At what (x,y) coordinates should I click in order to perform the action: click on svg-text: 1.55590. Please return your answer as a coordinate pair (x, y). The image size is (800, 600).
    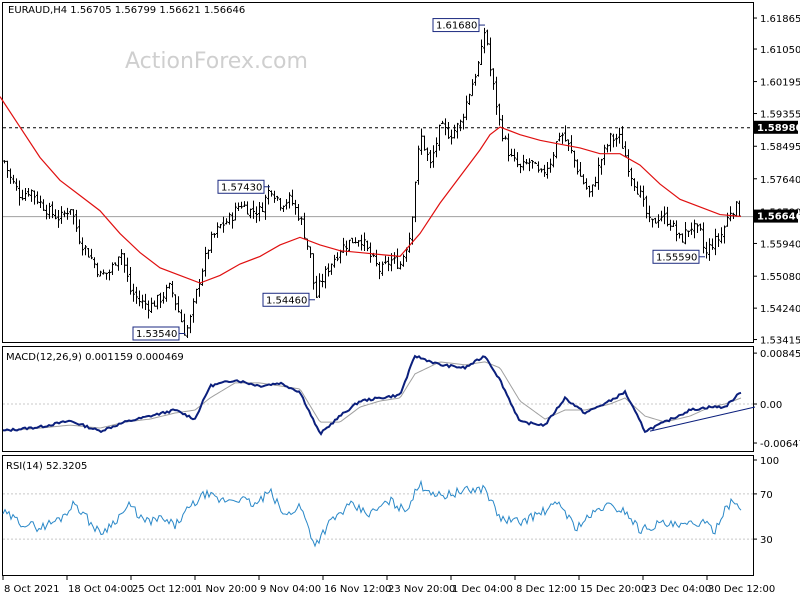
    Looking at the image, I should click on (676, 257).